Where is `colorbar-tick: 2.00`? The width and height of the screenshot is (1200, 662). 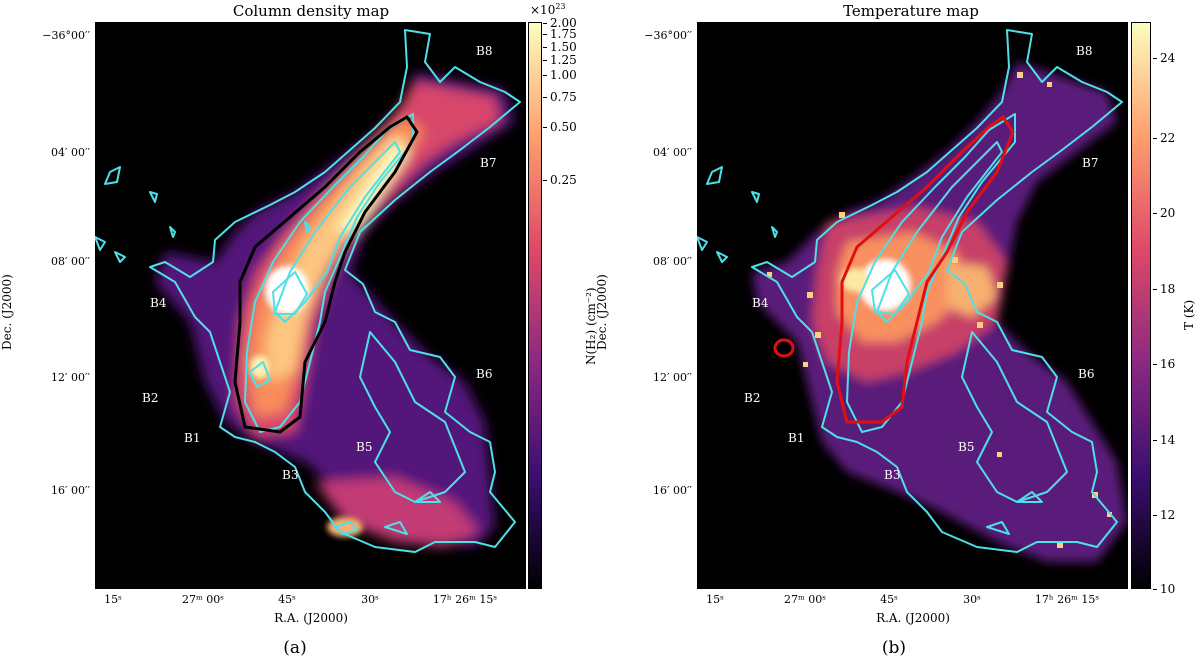 colorbar-tick: 2.00 is located at coordinates (560, 23).